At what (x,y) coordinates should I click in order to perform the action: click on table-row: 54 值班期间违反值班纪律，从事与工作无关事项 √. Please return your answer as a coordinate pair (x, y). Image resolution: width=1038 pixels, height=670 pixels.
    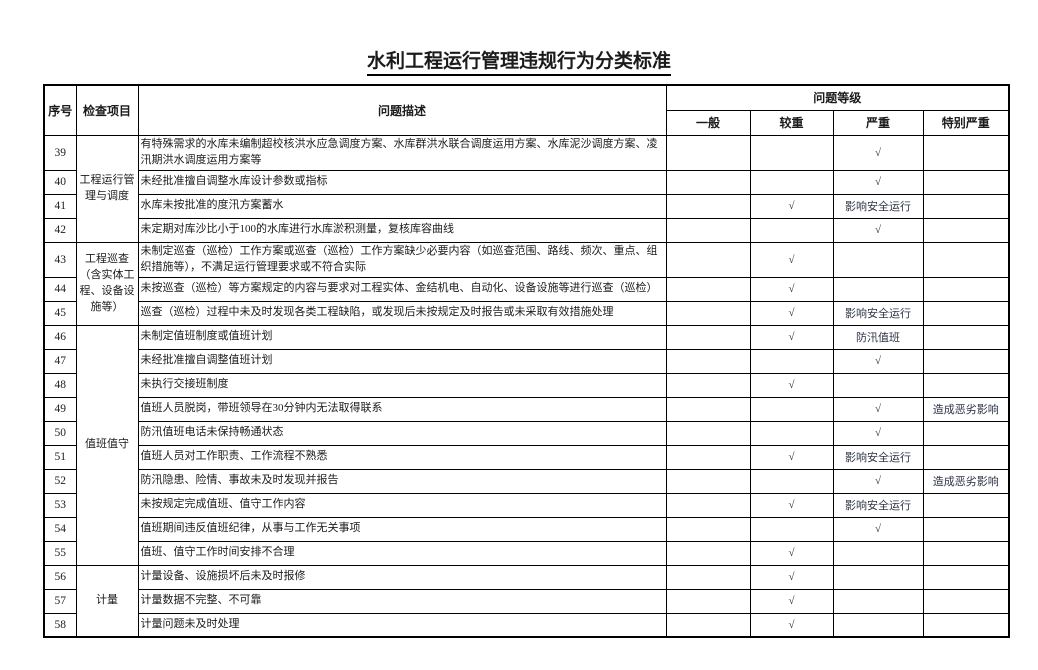
    Looking at the image, I should click on (526, 529).